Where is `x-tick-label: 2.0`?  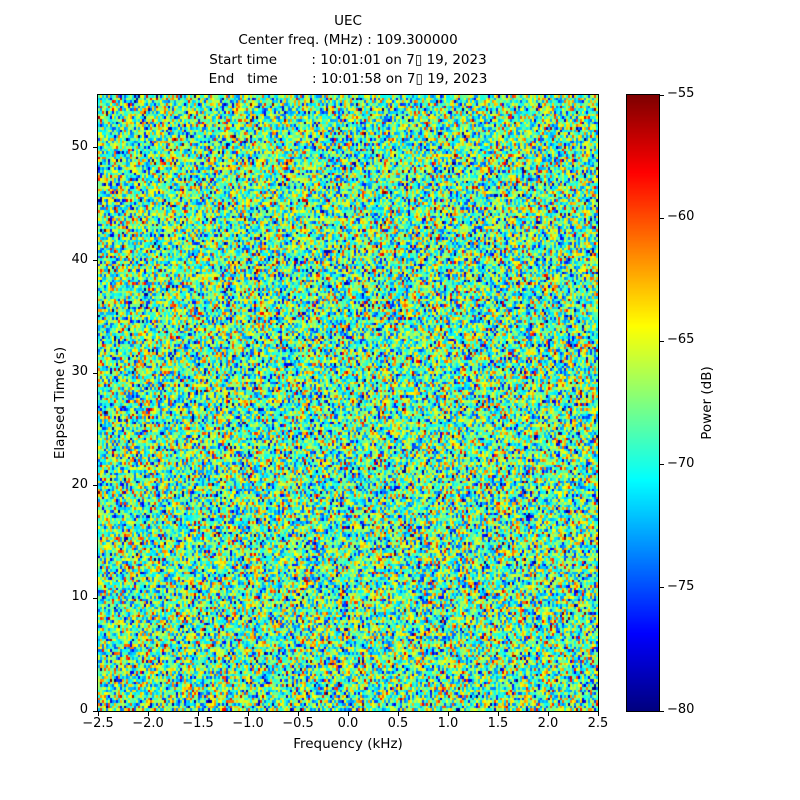 x-tick-label: 2.0 is located at coordinates (548, 723).